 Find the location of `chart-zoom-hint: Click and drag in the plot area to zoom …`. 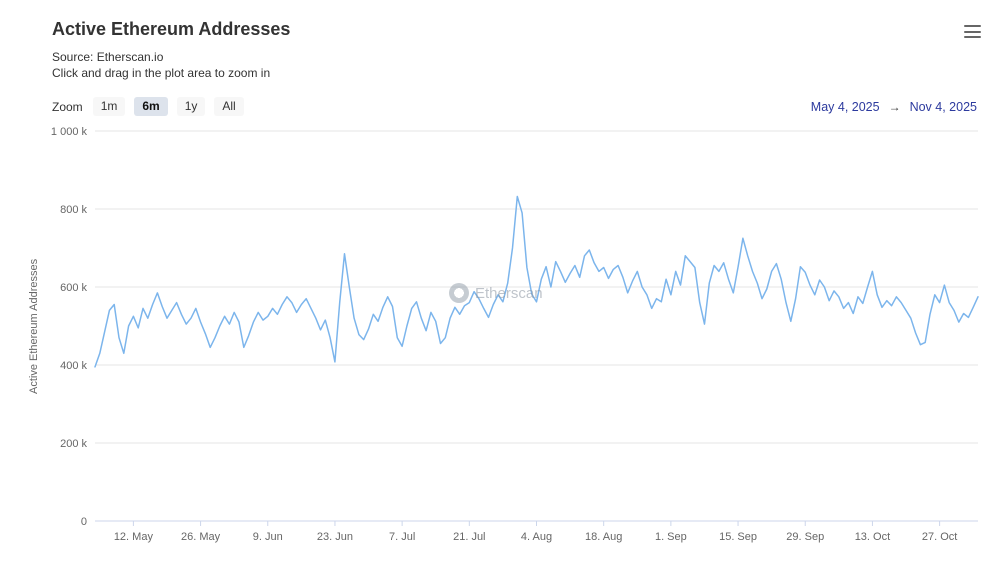

chart-zoom-hint: Click and drag in the plot area to zoom … is located at coordinates (161, 73).